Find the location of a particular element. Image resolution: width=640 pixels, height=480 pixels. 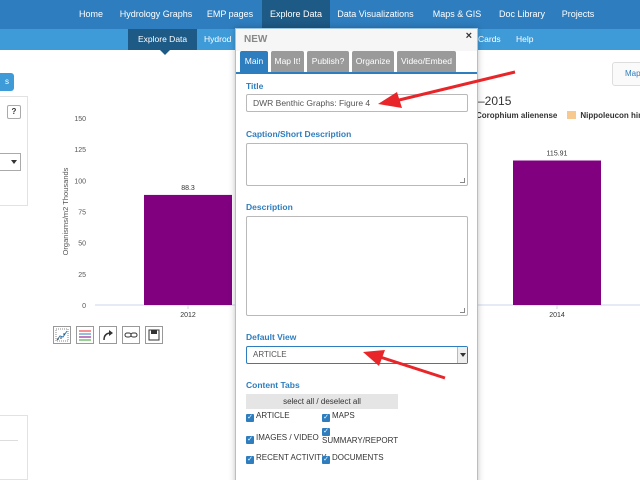

link-icon is located at coordinates (131, 335).